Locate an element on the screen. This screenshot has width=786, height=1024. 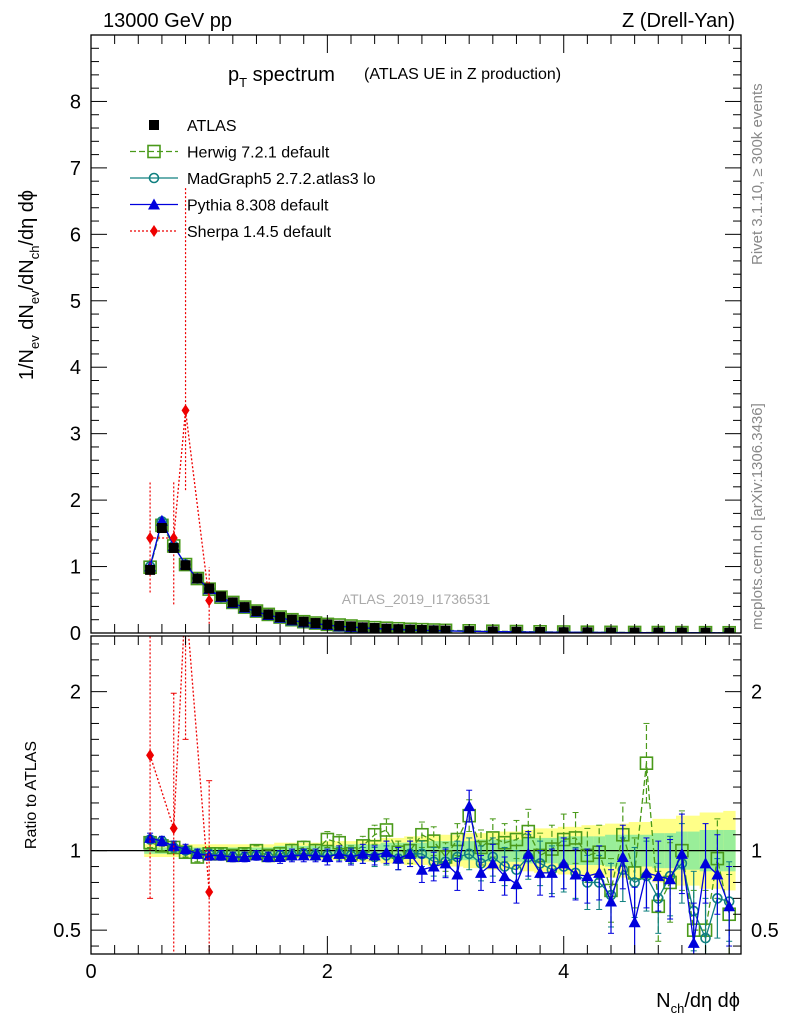
main-line-herwig-7-2-1-default is located at coordinates (439, 578).